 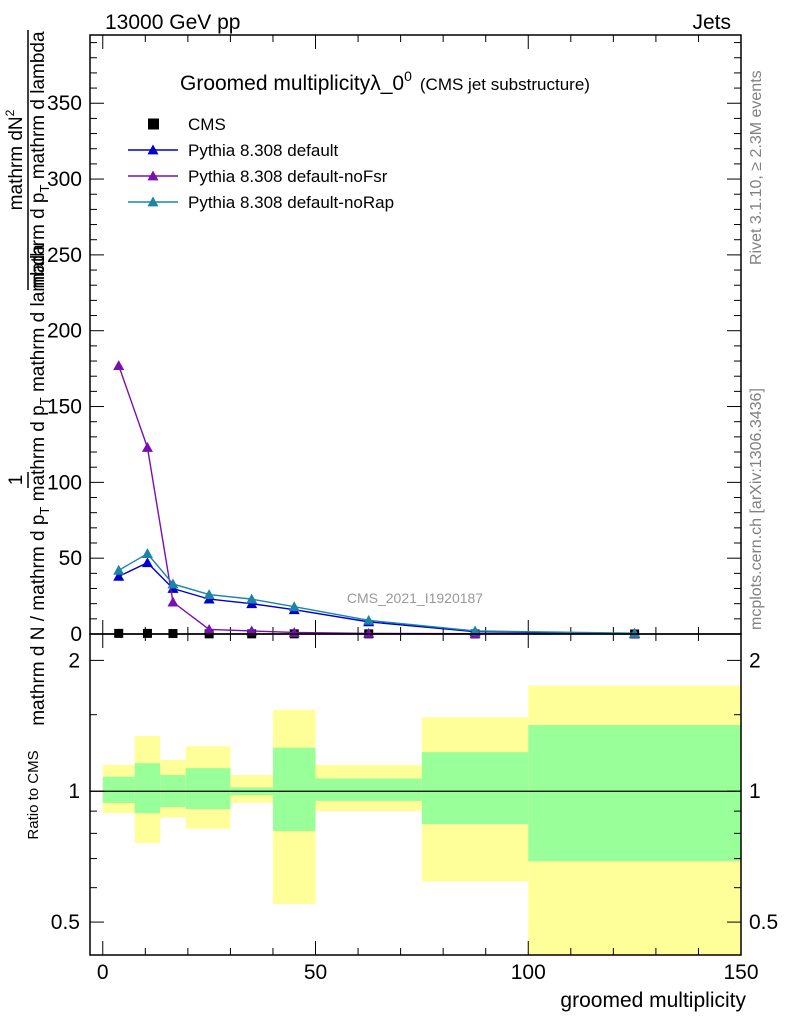 I want to click on chart-subtitle: (CMS jet substructure), so click(x=505, y=84).